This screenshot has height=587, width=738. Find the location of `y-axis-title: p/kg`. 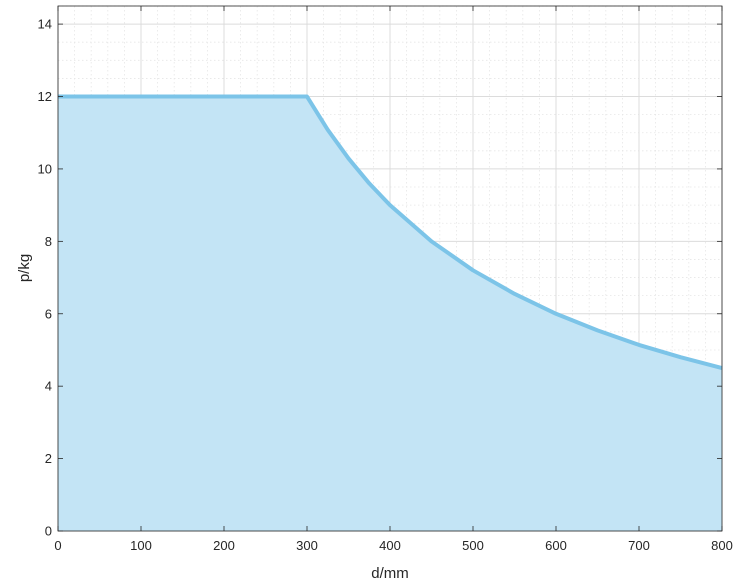

y-axis-title: p/kg is located at coordinates (24, 268).